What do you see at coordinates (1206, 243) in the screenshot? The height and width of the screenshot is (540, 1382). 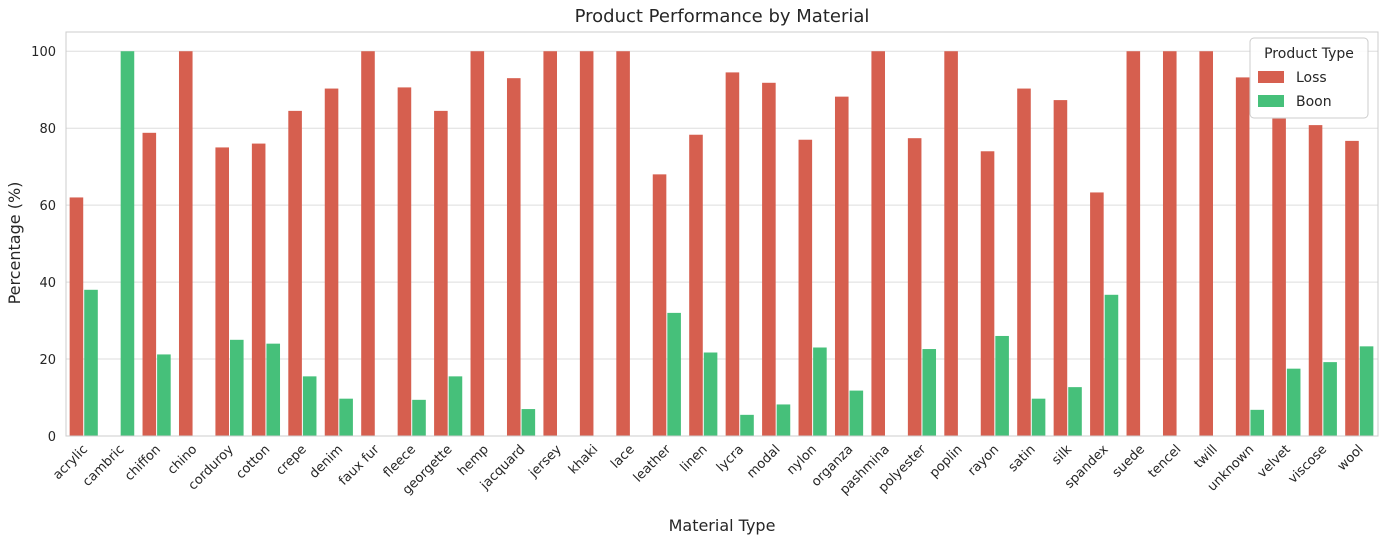 I see `bar-loss-twill` at bounding box center [1206, 243].